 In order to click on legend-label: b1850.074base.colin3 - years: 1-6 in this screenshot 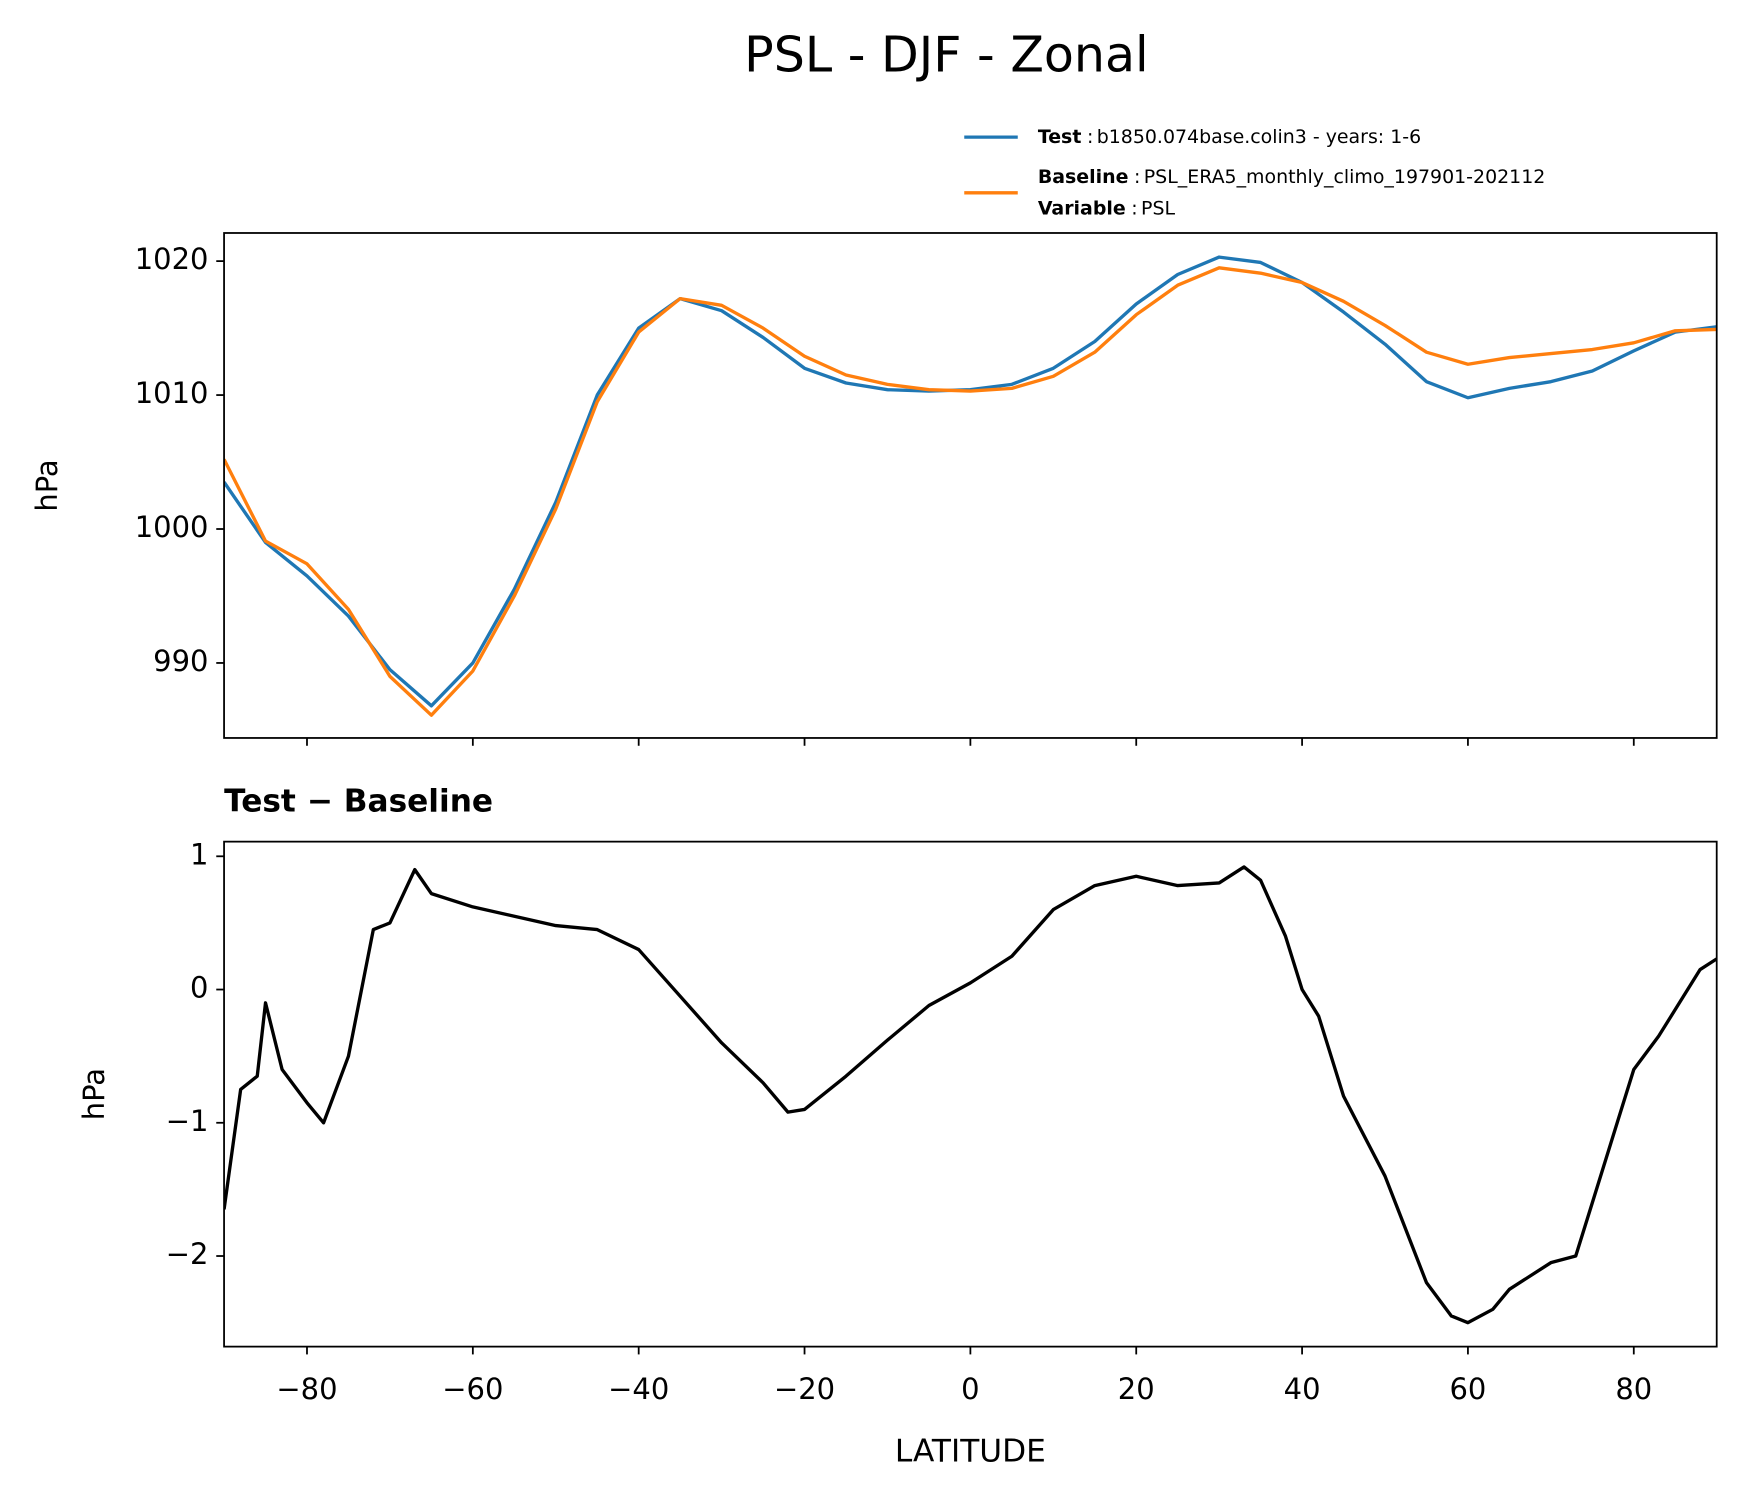, I will do `click(1259, 137)`.